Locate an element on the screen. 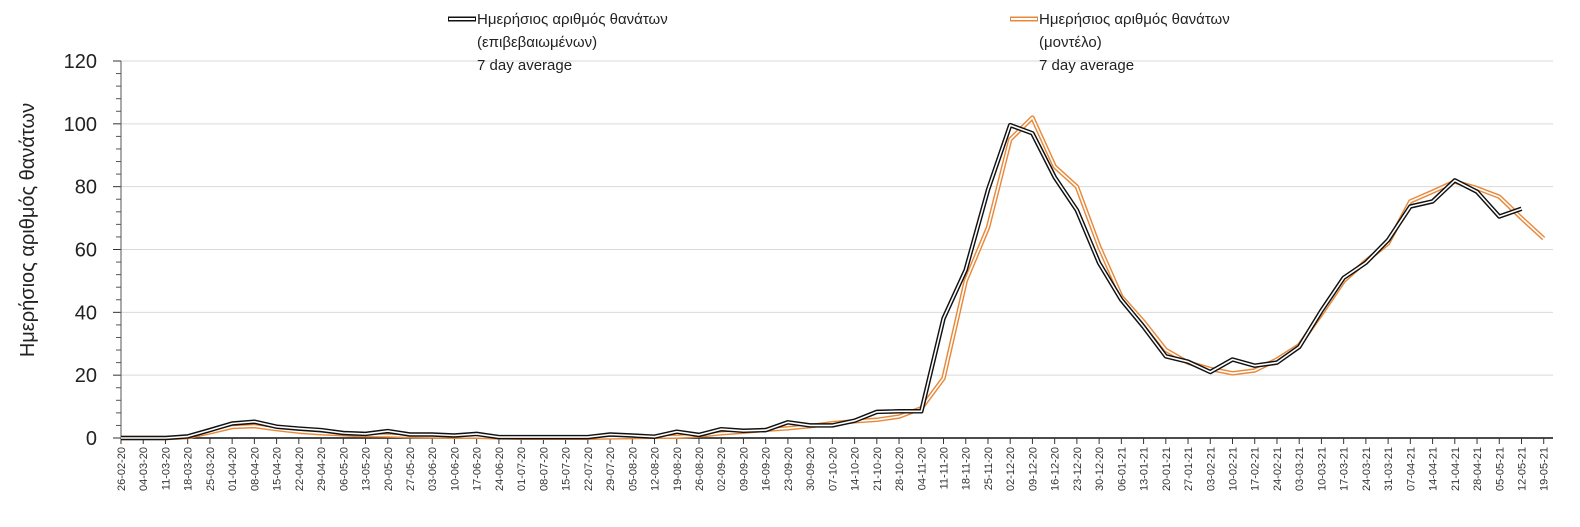  y-tick-label: 120 is located at coordinates (80, 62).